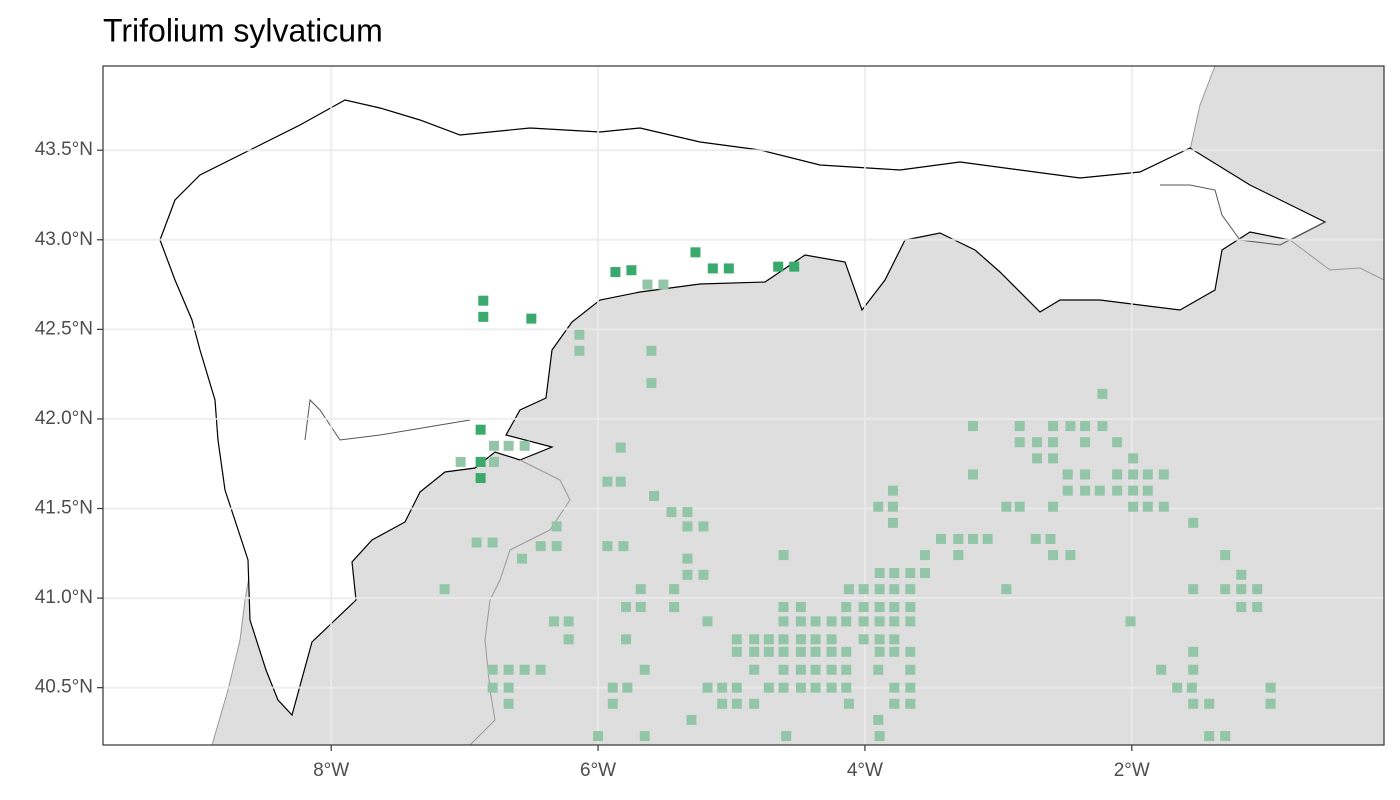 This screenshot has width=1400, height=800. What do you see at coordinates (865, 770) in the screenshot?
I see `x-tick-label: 4°W` at bounding box center [865, 770].